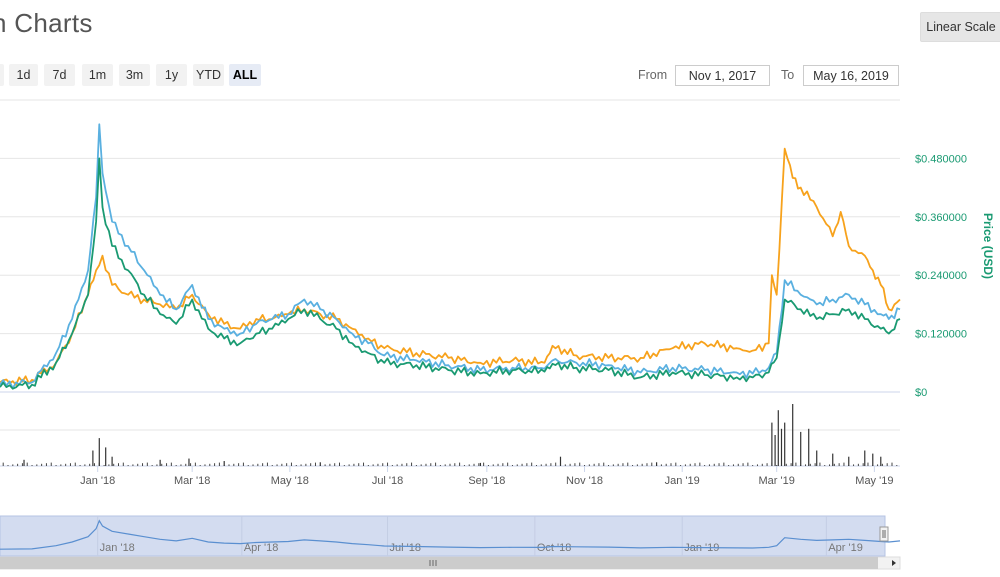  I want to click on navigator-window, so click(443, 536).